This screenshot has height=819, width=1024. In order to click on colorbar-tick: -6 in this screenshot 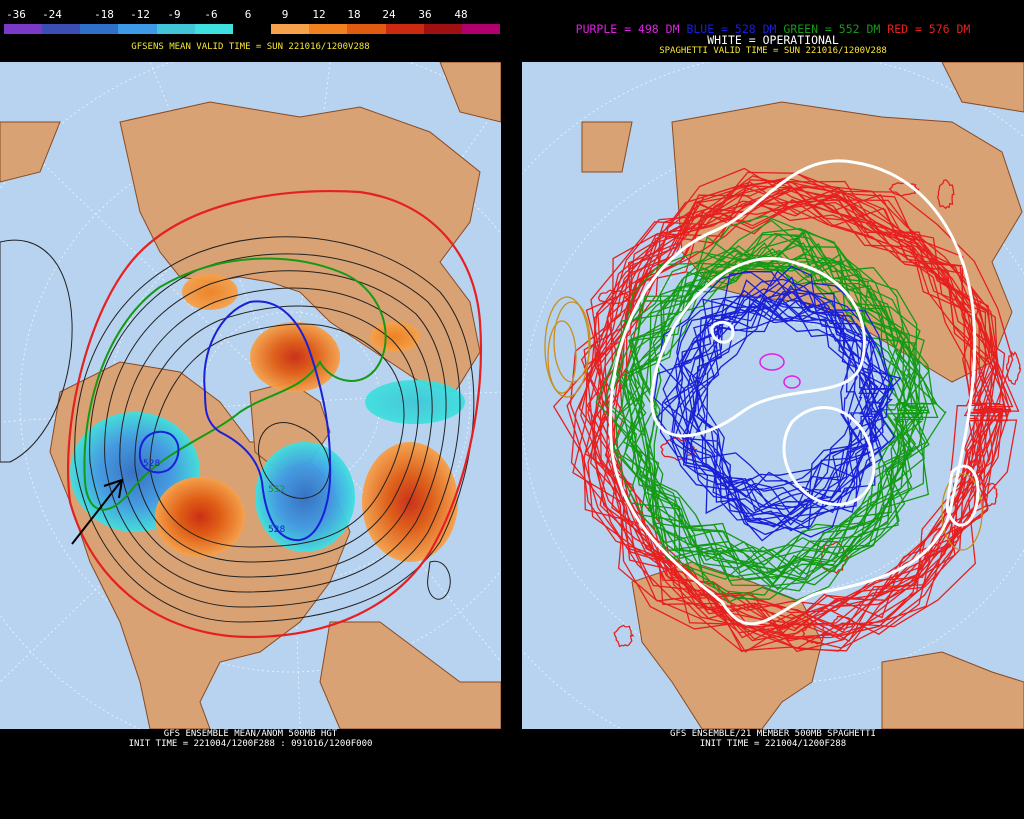, I will do `click(211, 14)`.